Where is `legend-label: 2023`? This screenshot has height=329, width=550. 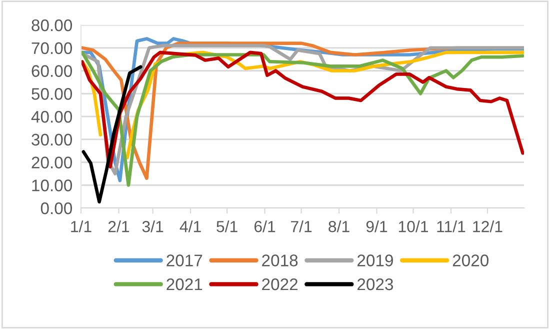 legend-label: 2023 is located at coordinates (376, 284).